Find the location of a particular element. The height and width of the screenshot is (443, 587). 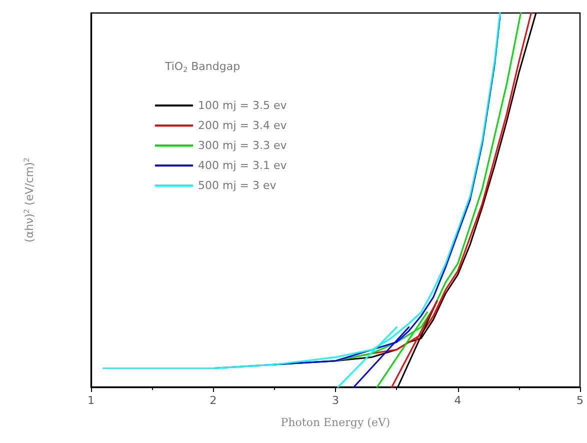

x-tick-label: 5 is located at coordinates (580, 400).